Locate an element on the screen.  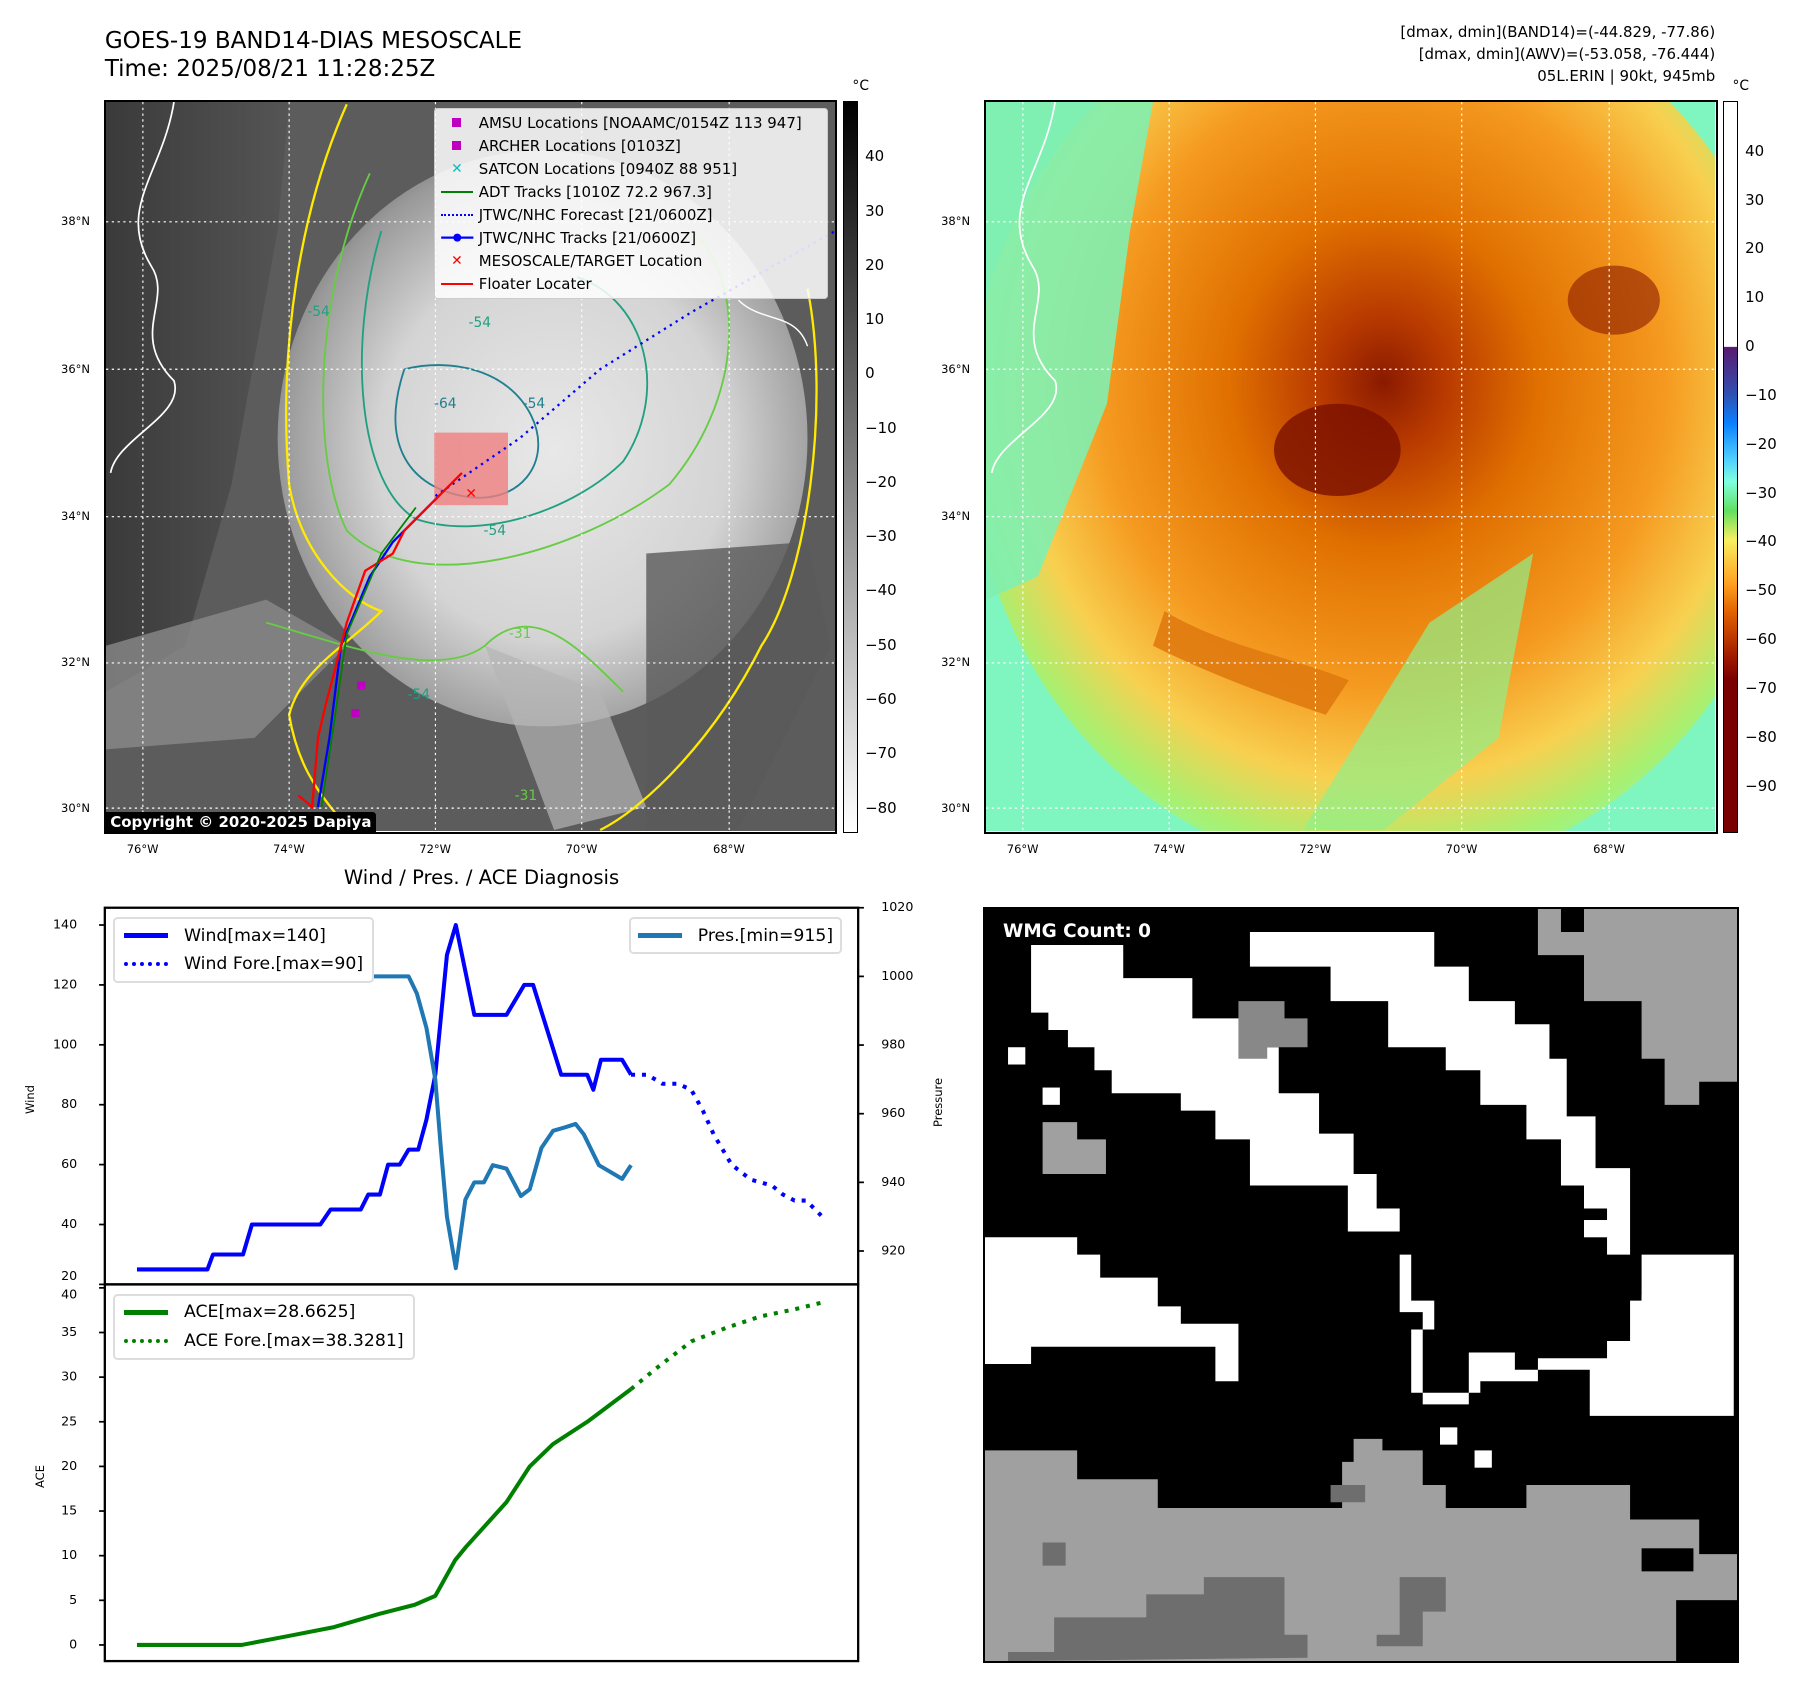
pressure-tick-label: 920 is located at coordinates (893, 1249).